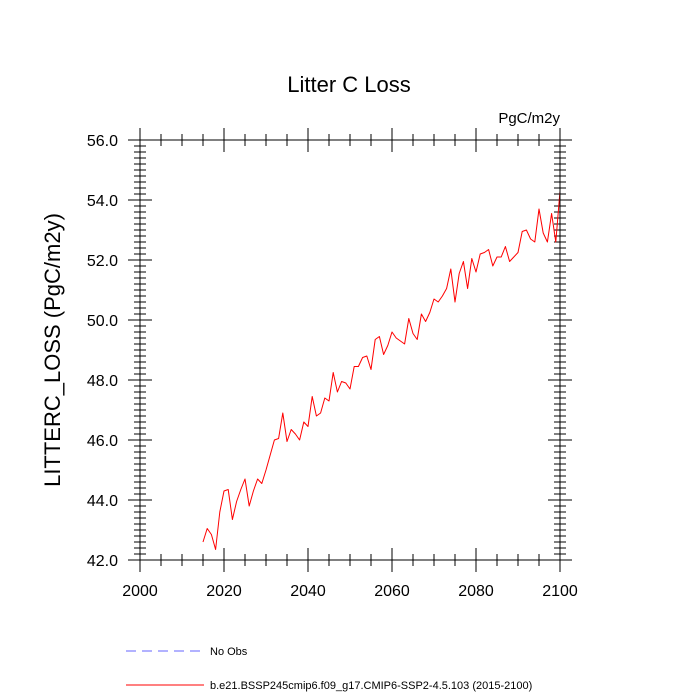 This screenshot has width=700, height=700. What do you see at coordinates (102, 201) in the screenshot?
I see `y-tick-label: 54.0` at bounding box center [102, 201].